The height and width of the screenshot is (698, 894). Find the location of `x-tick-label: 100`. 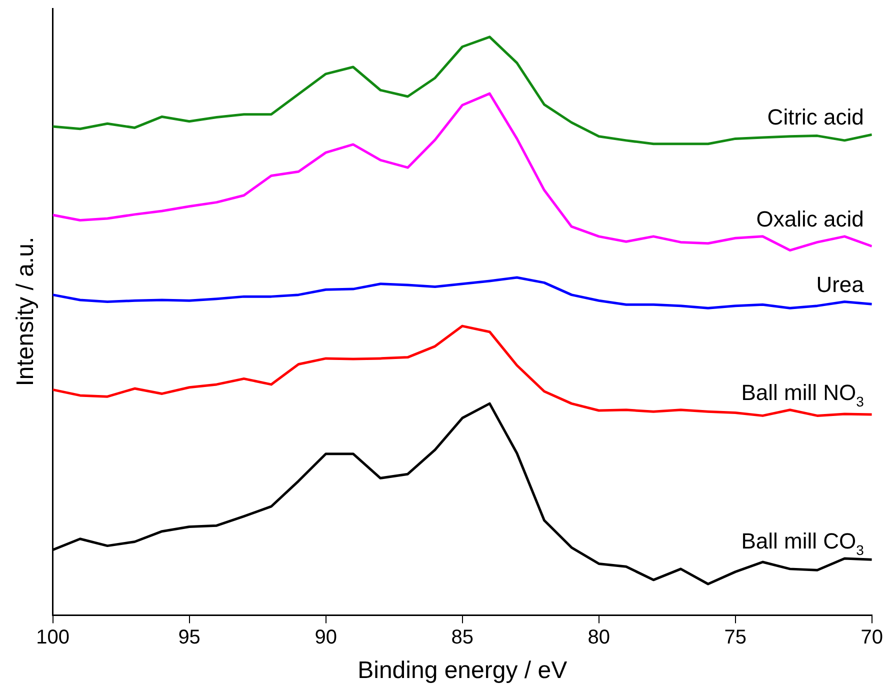

x-tick-label: 100 is located at coordinates (53, 637).